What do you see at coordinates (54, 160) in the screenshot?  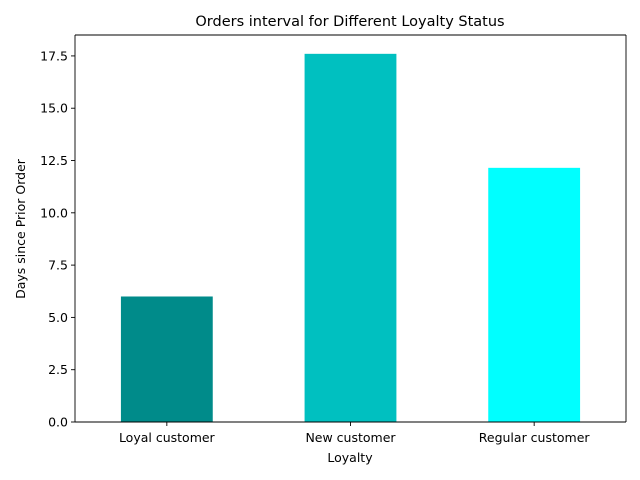 I see `y-tick-label: 12.5` at bounding box center [54, 160].